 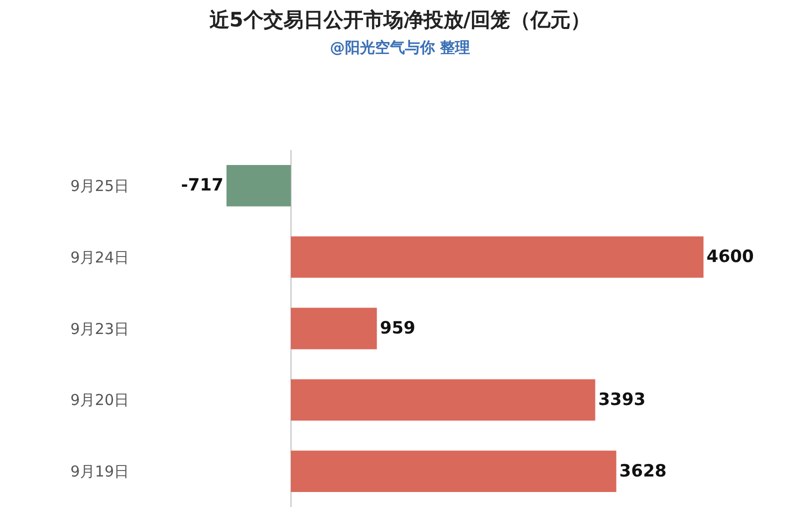 What do you see at coordinates (202, 186) in the screenshot?
I see `data-label: -717` at bounding box center [202, 186].